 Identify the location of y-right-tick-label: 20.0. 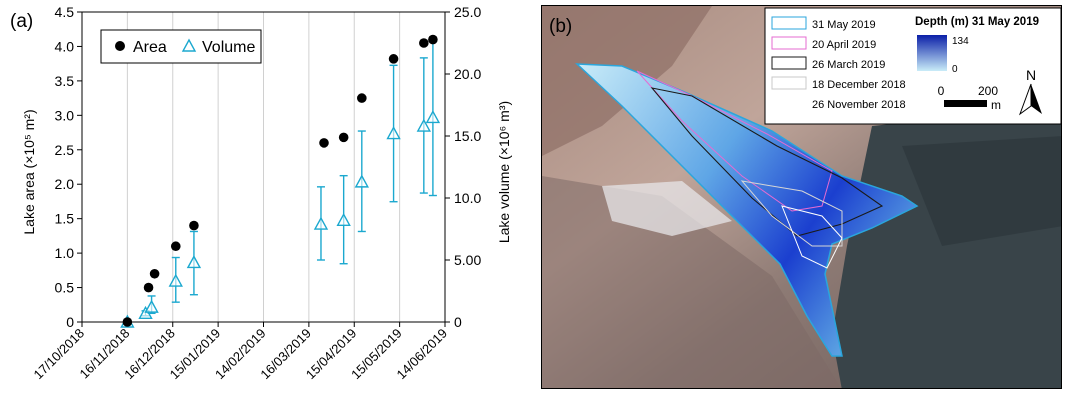
(467, 74).